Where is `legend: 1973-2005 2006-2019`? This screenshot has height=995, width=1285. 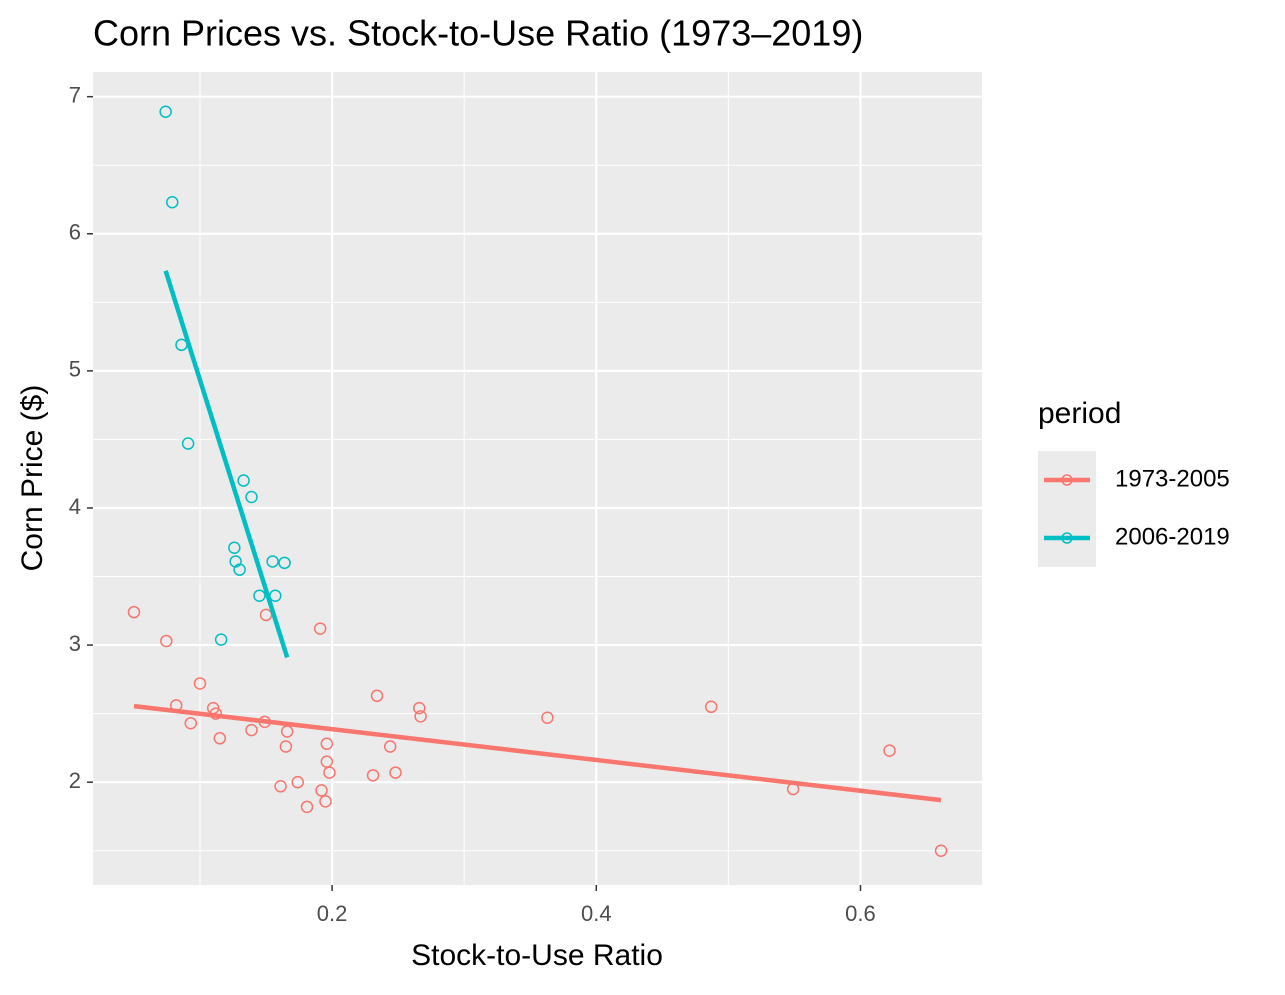 legend: 1973-2005 2006-2019 is located at coordinates (1134, 509).